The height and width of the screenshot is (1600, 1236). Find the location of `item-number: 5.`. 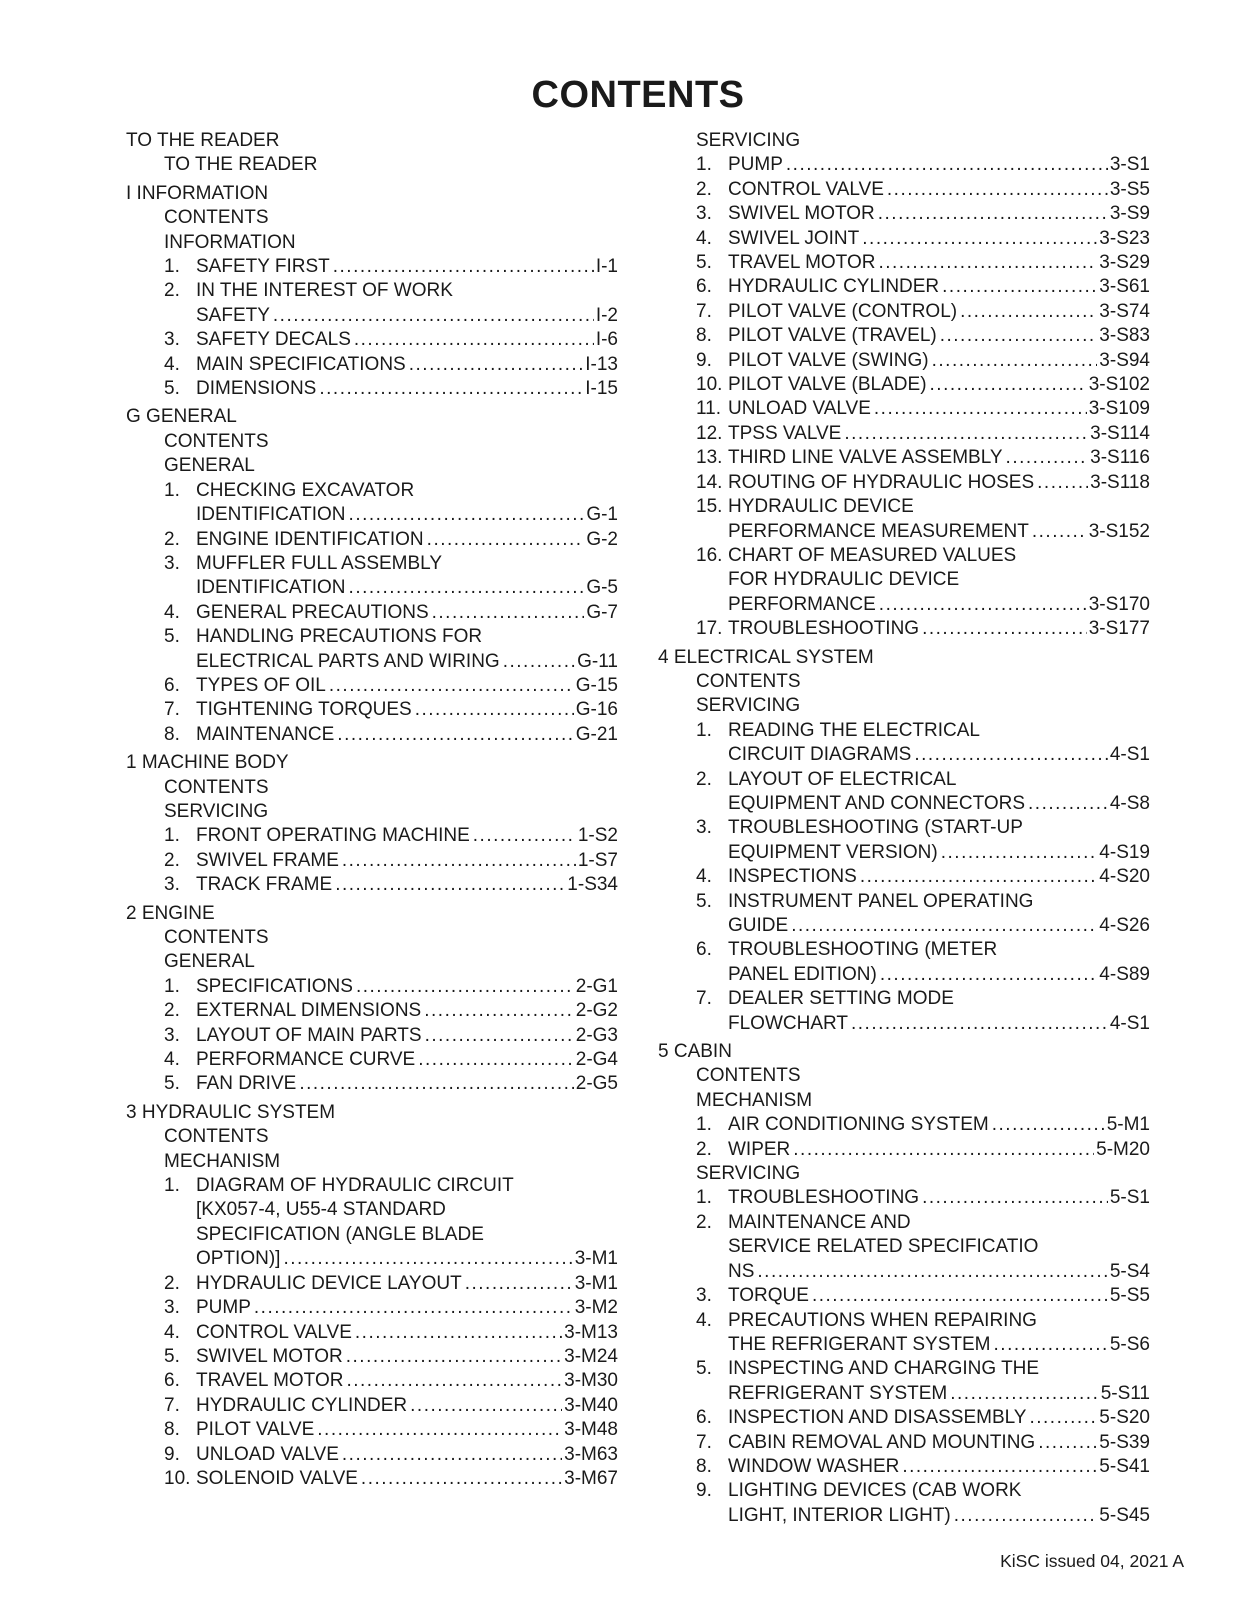

item-number: 5. is located at coordinates (172, 389).